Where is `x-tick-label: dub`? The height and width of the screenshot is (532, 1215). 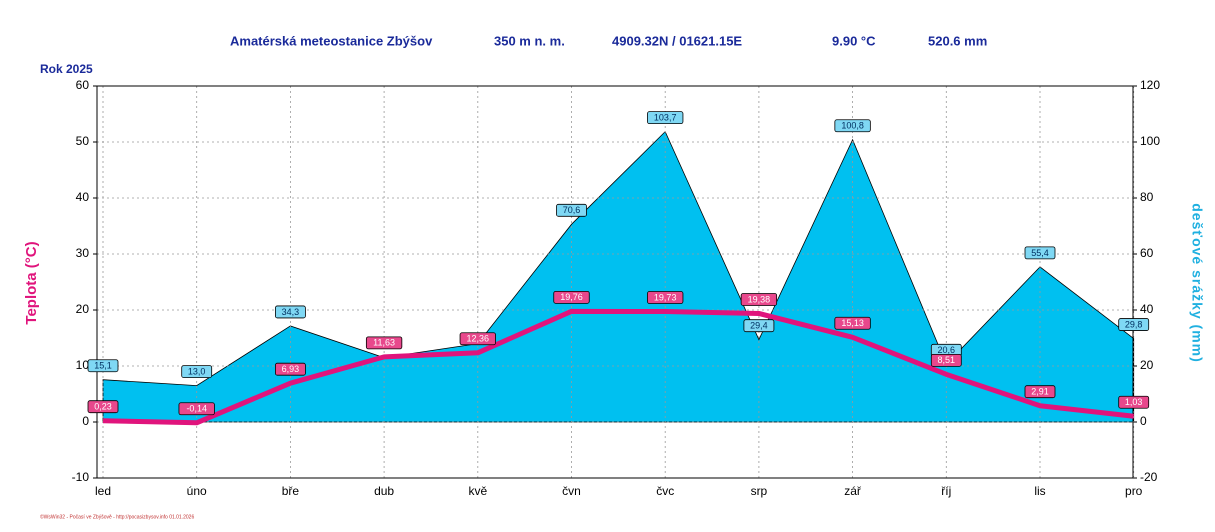 x-tick-label: dub is located at coordinates (384, 491).